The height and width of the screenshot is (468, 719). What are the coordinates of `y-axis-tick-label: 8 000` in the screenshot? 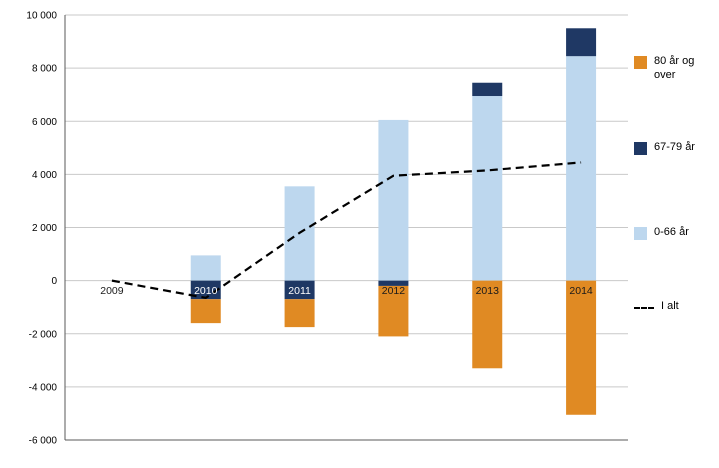 It's located at (44, 69).